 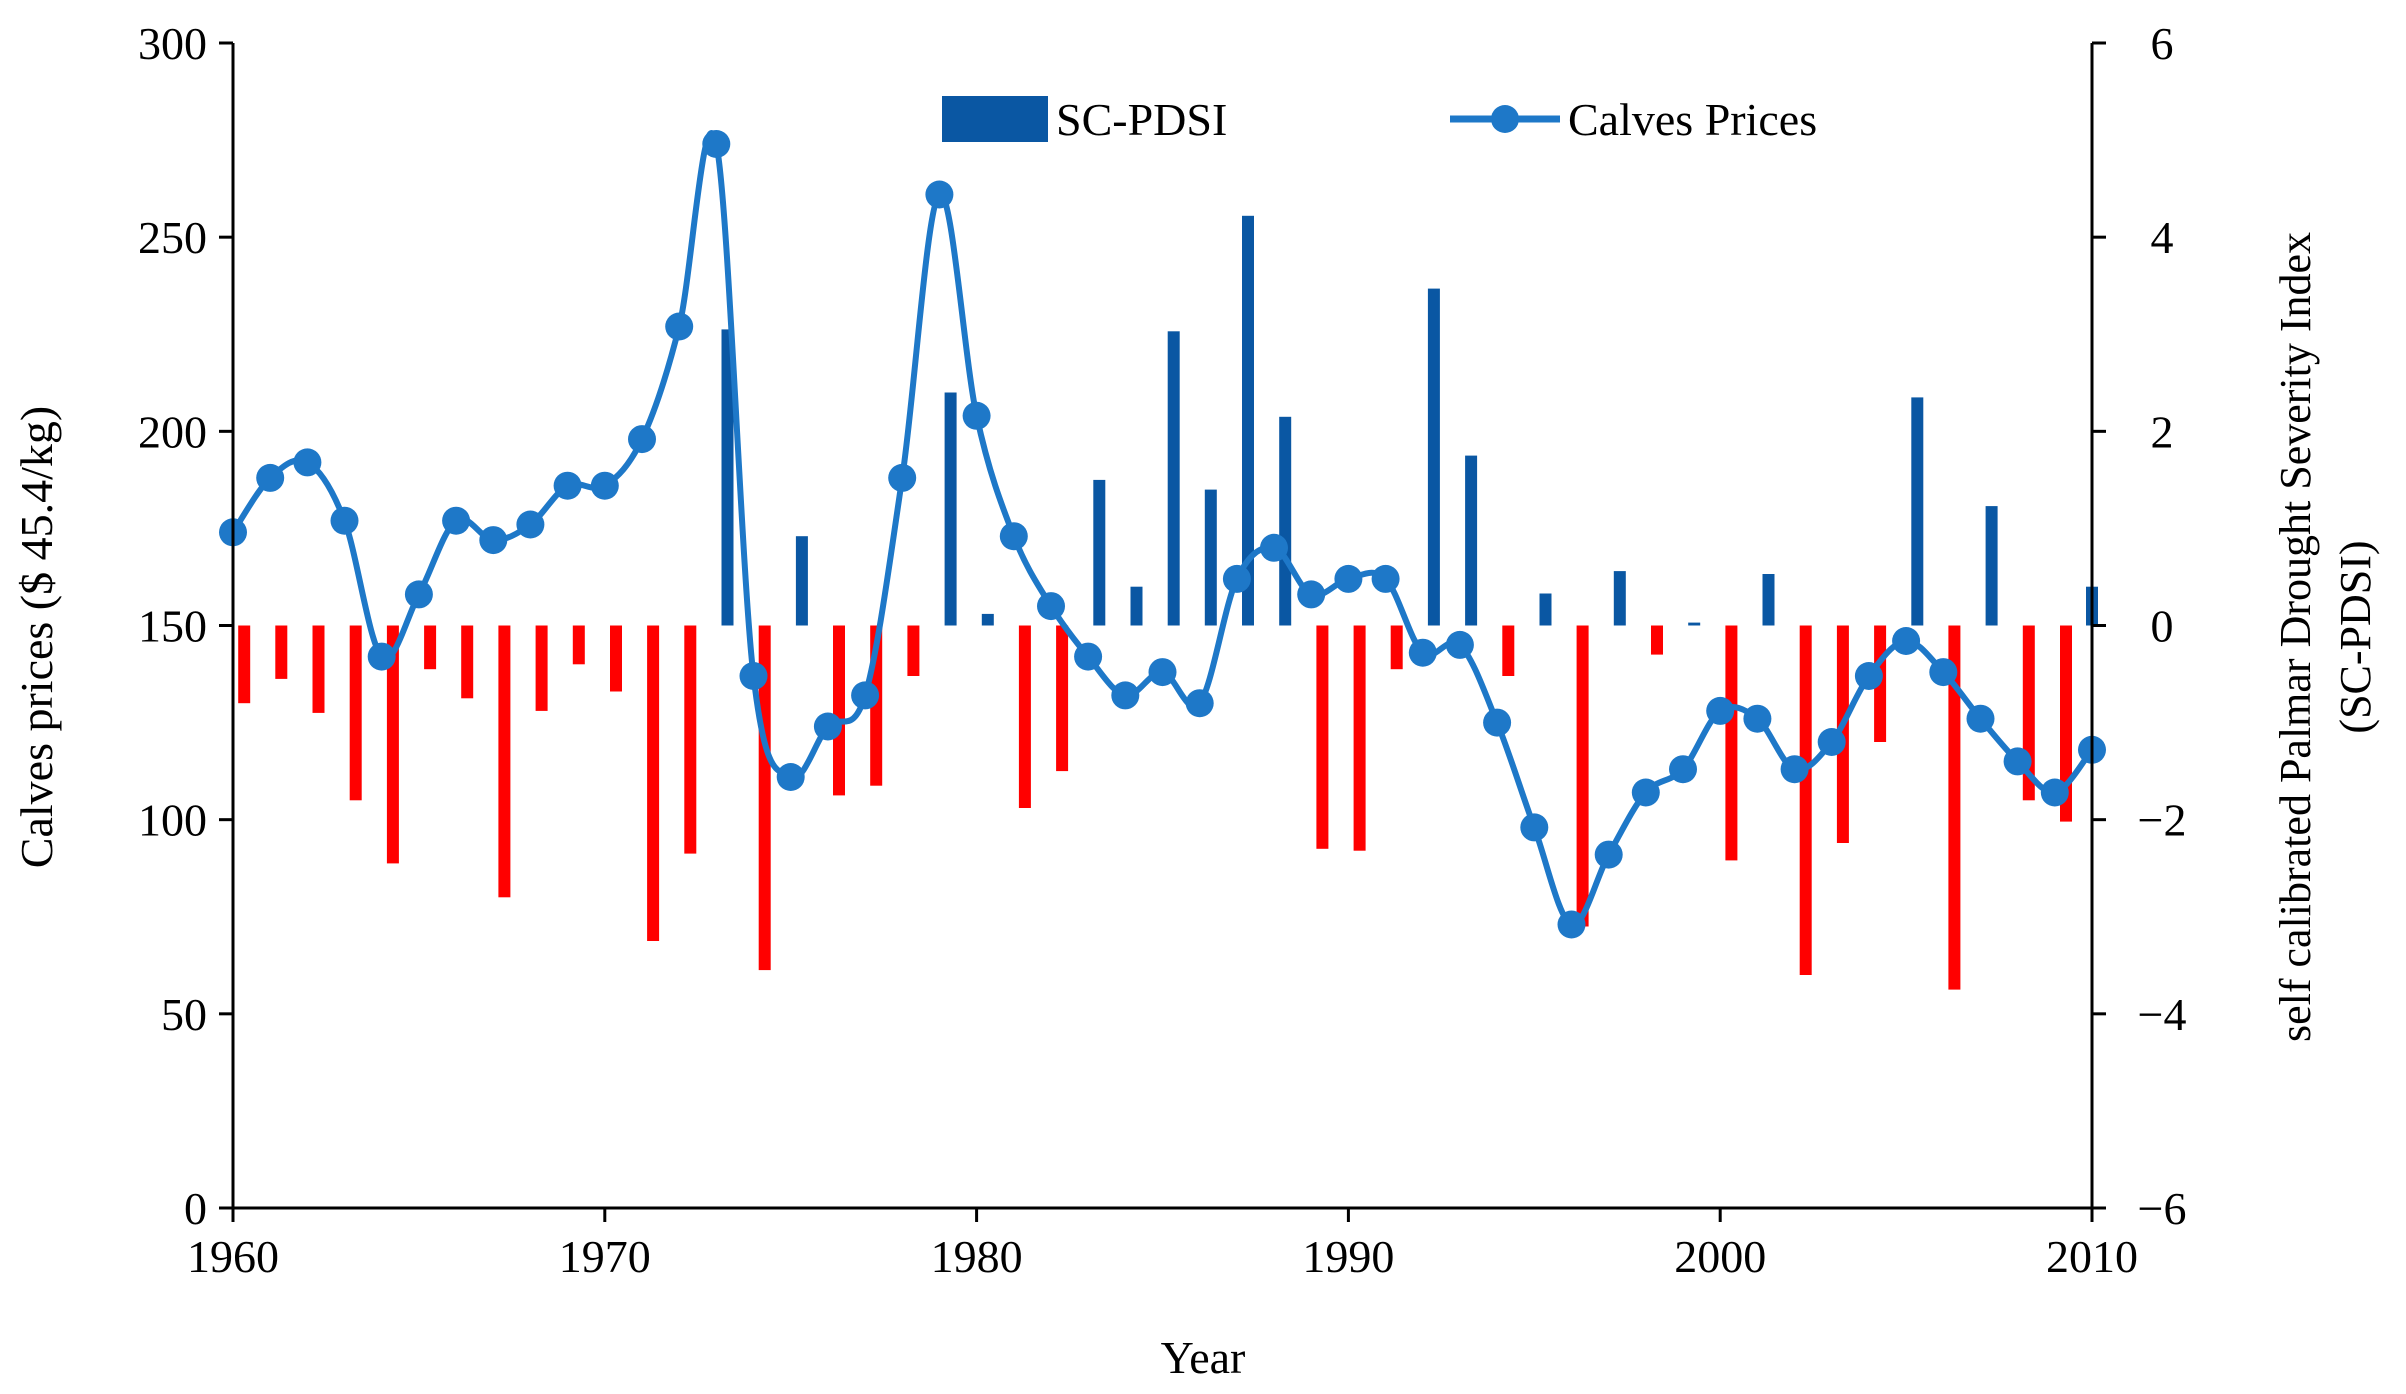 What do you see at coordinates (1379, 119) in the screenshot?
I see `legend: SC-PDSI Calves Prices` at bounding box center [1379, 119].